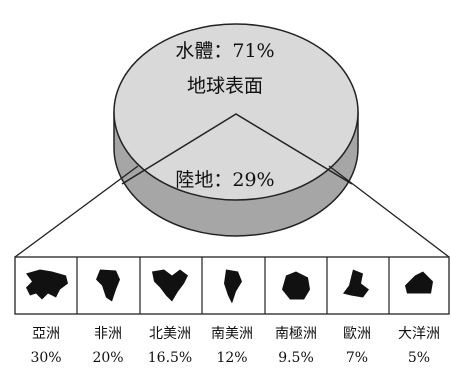 Image resolution: width=451 pixels, height=376 pixels. Describe the element at coordinates (224, 51) in the screenshot. I see `water-slice-label: 水體：71%` at that location.